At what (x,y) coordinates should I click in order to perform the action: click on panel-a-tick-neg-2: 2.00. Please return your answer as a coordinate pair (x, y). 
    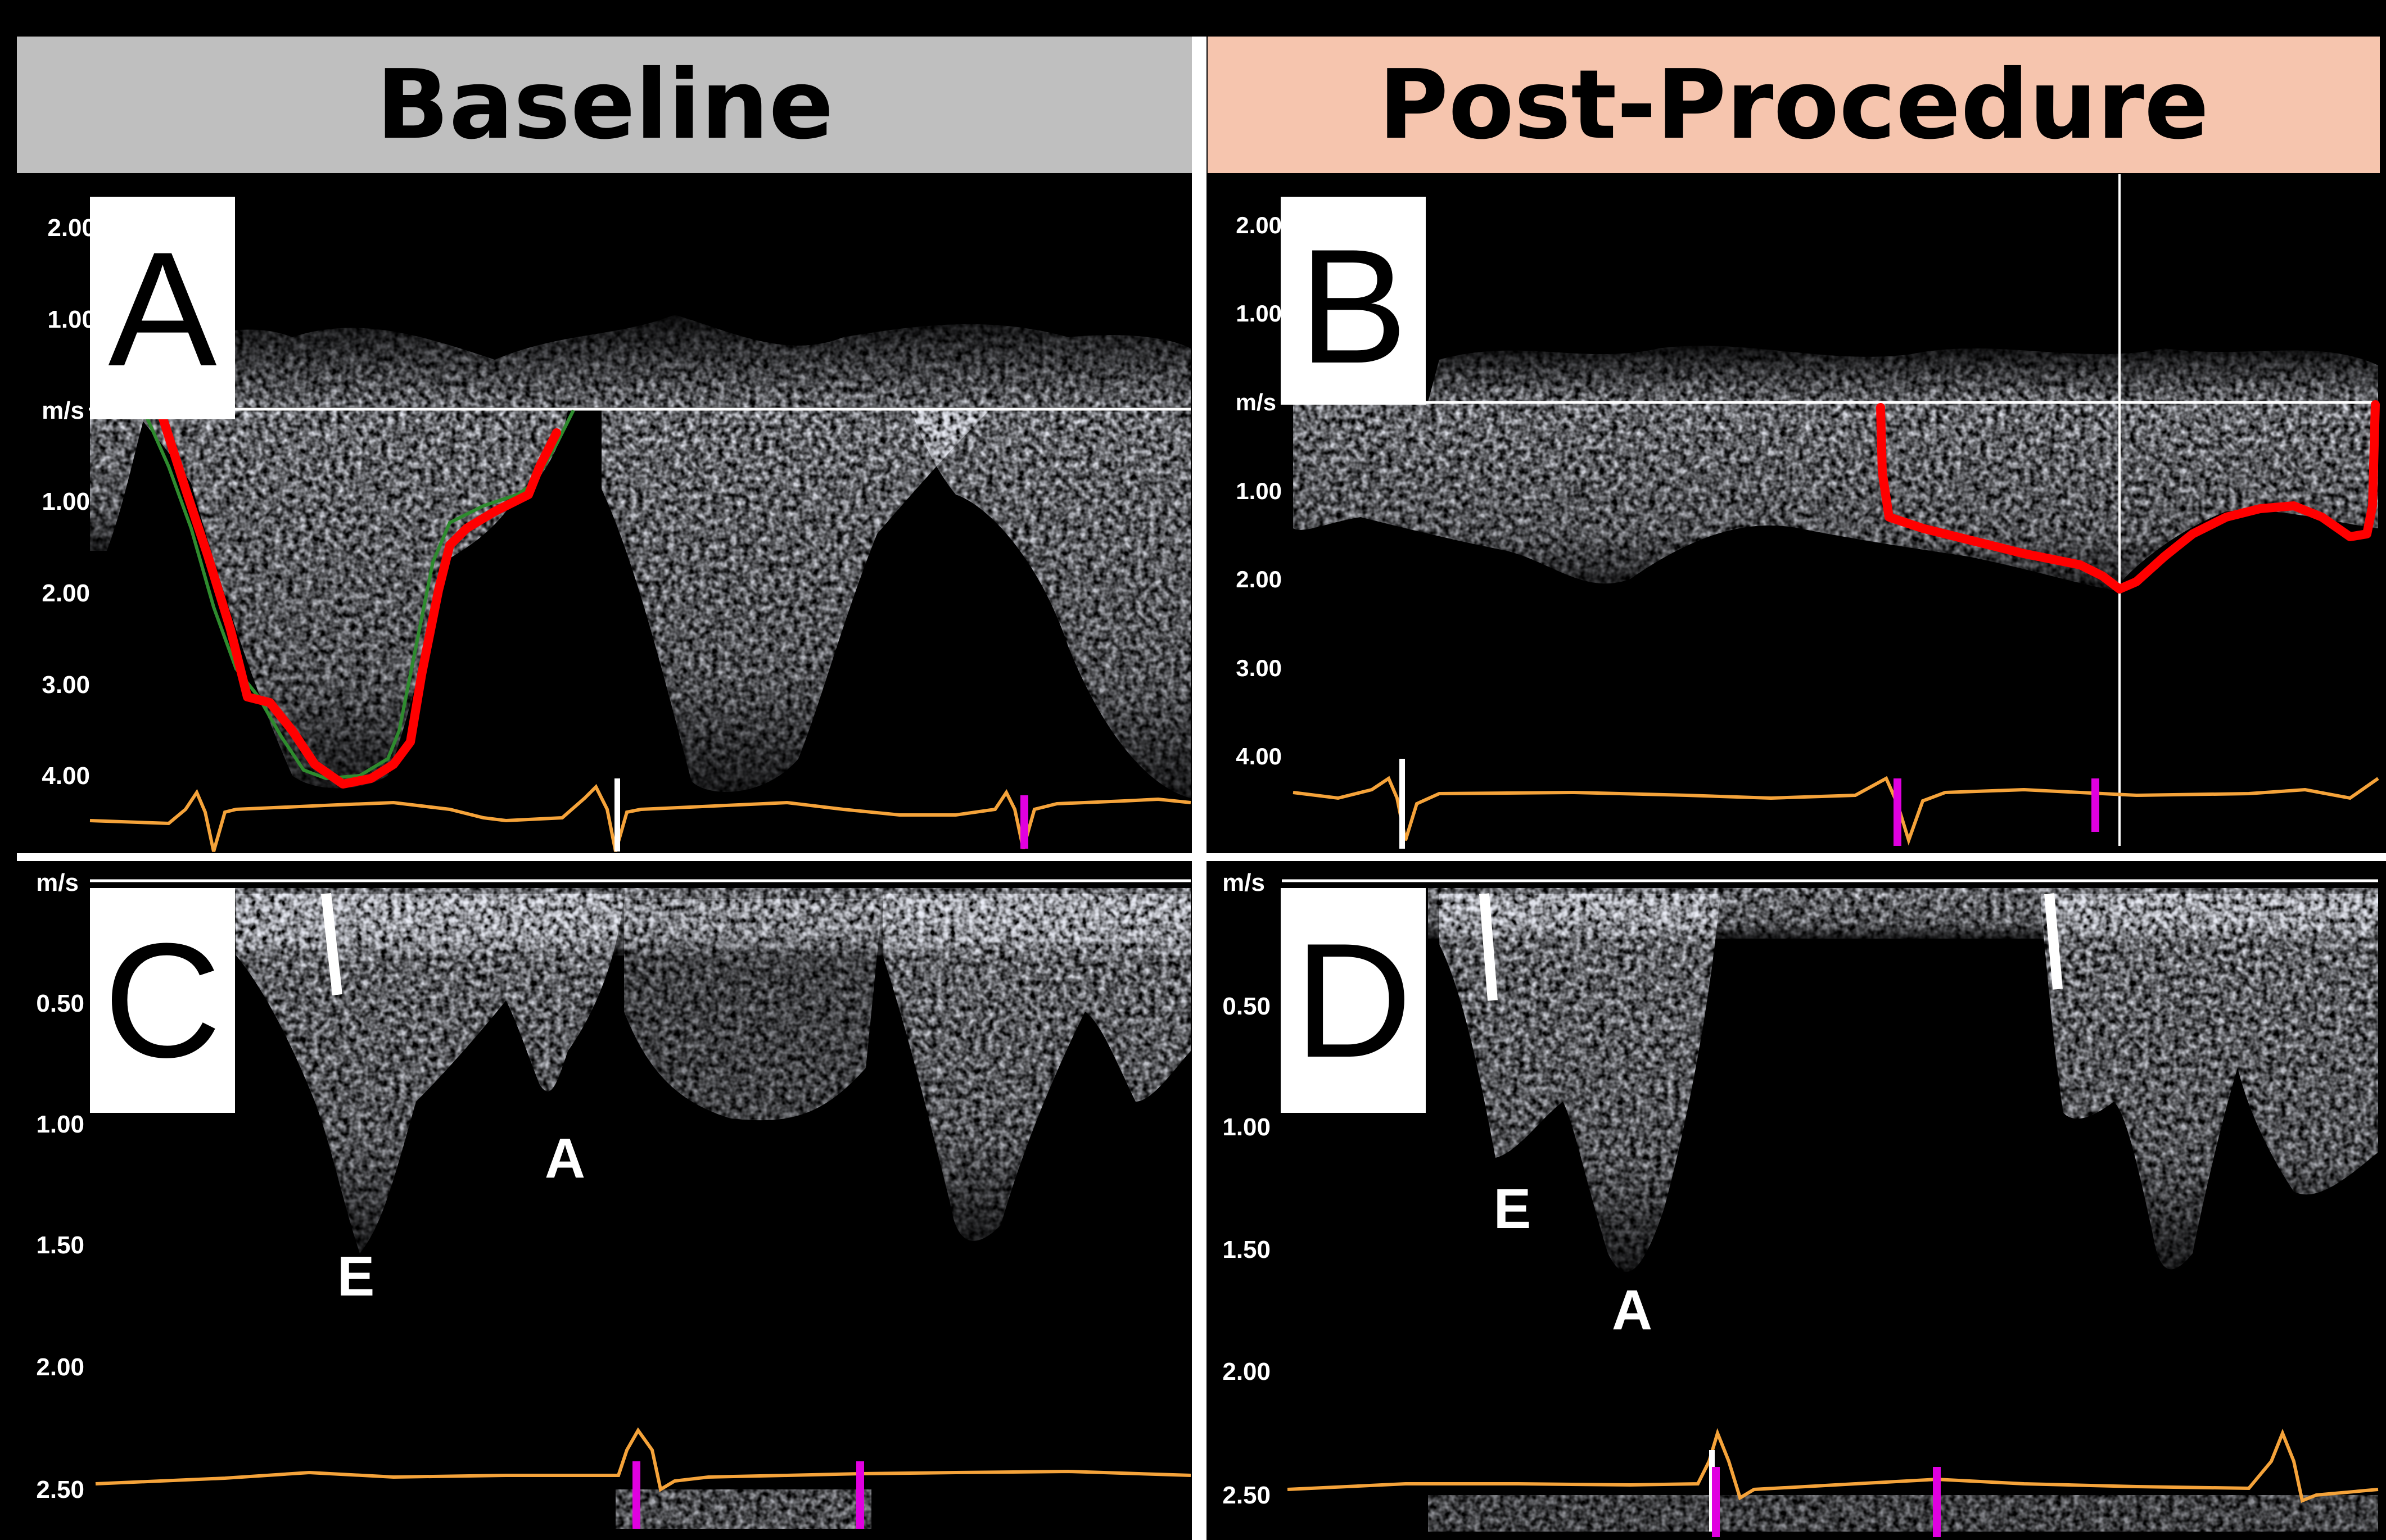
    Looking at the image, I should click on (66, 593).